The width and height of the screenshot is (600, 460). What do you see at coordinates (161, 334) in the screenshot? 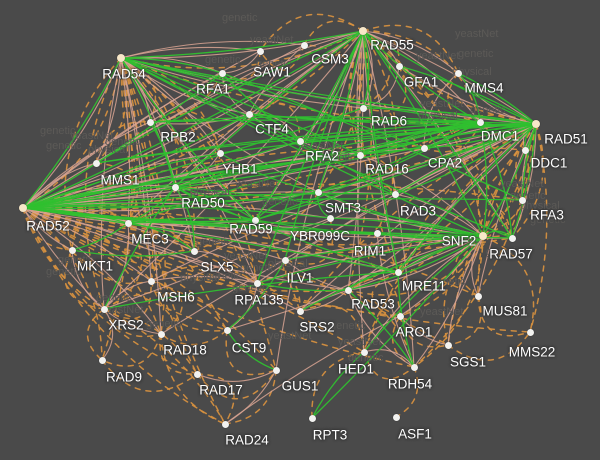
I see `node-rad18` at bounding box center [161, 334].